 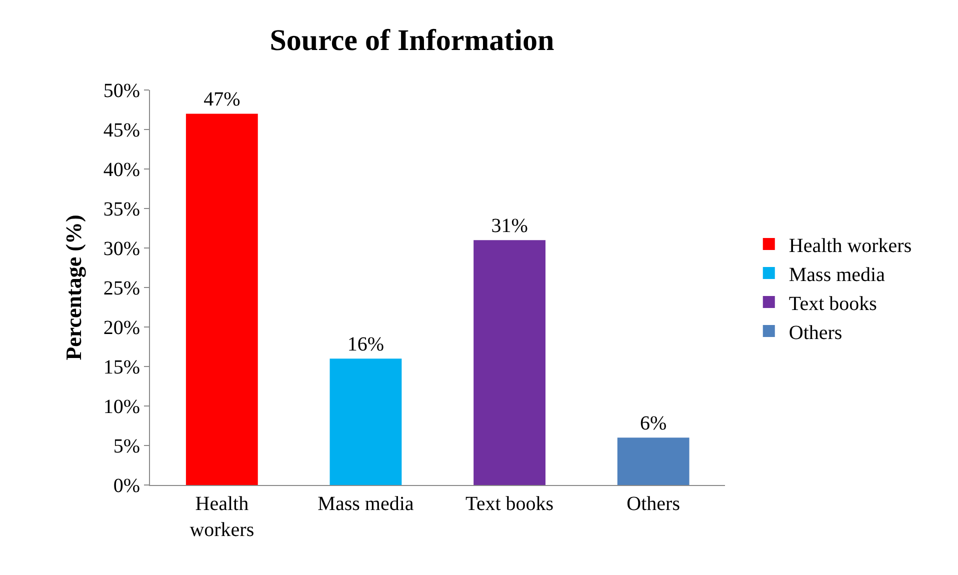 What do you see at coordinates (121, 209) in the screenshot?
I see `y-tick-label: 35%` at bounding box center [121, 209].